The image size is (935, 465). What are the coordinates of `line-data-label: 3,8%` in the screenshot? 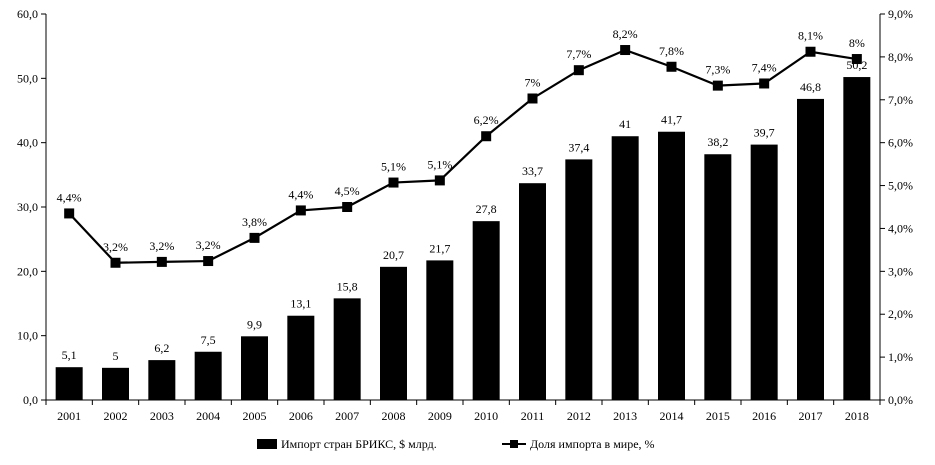 It's located at (254, 222).